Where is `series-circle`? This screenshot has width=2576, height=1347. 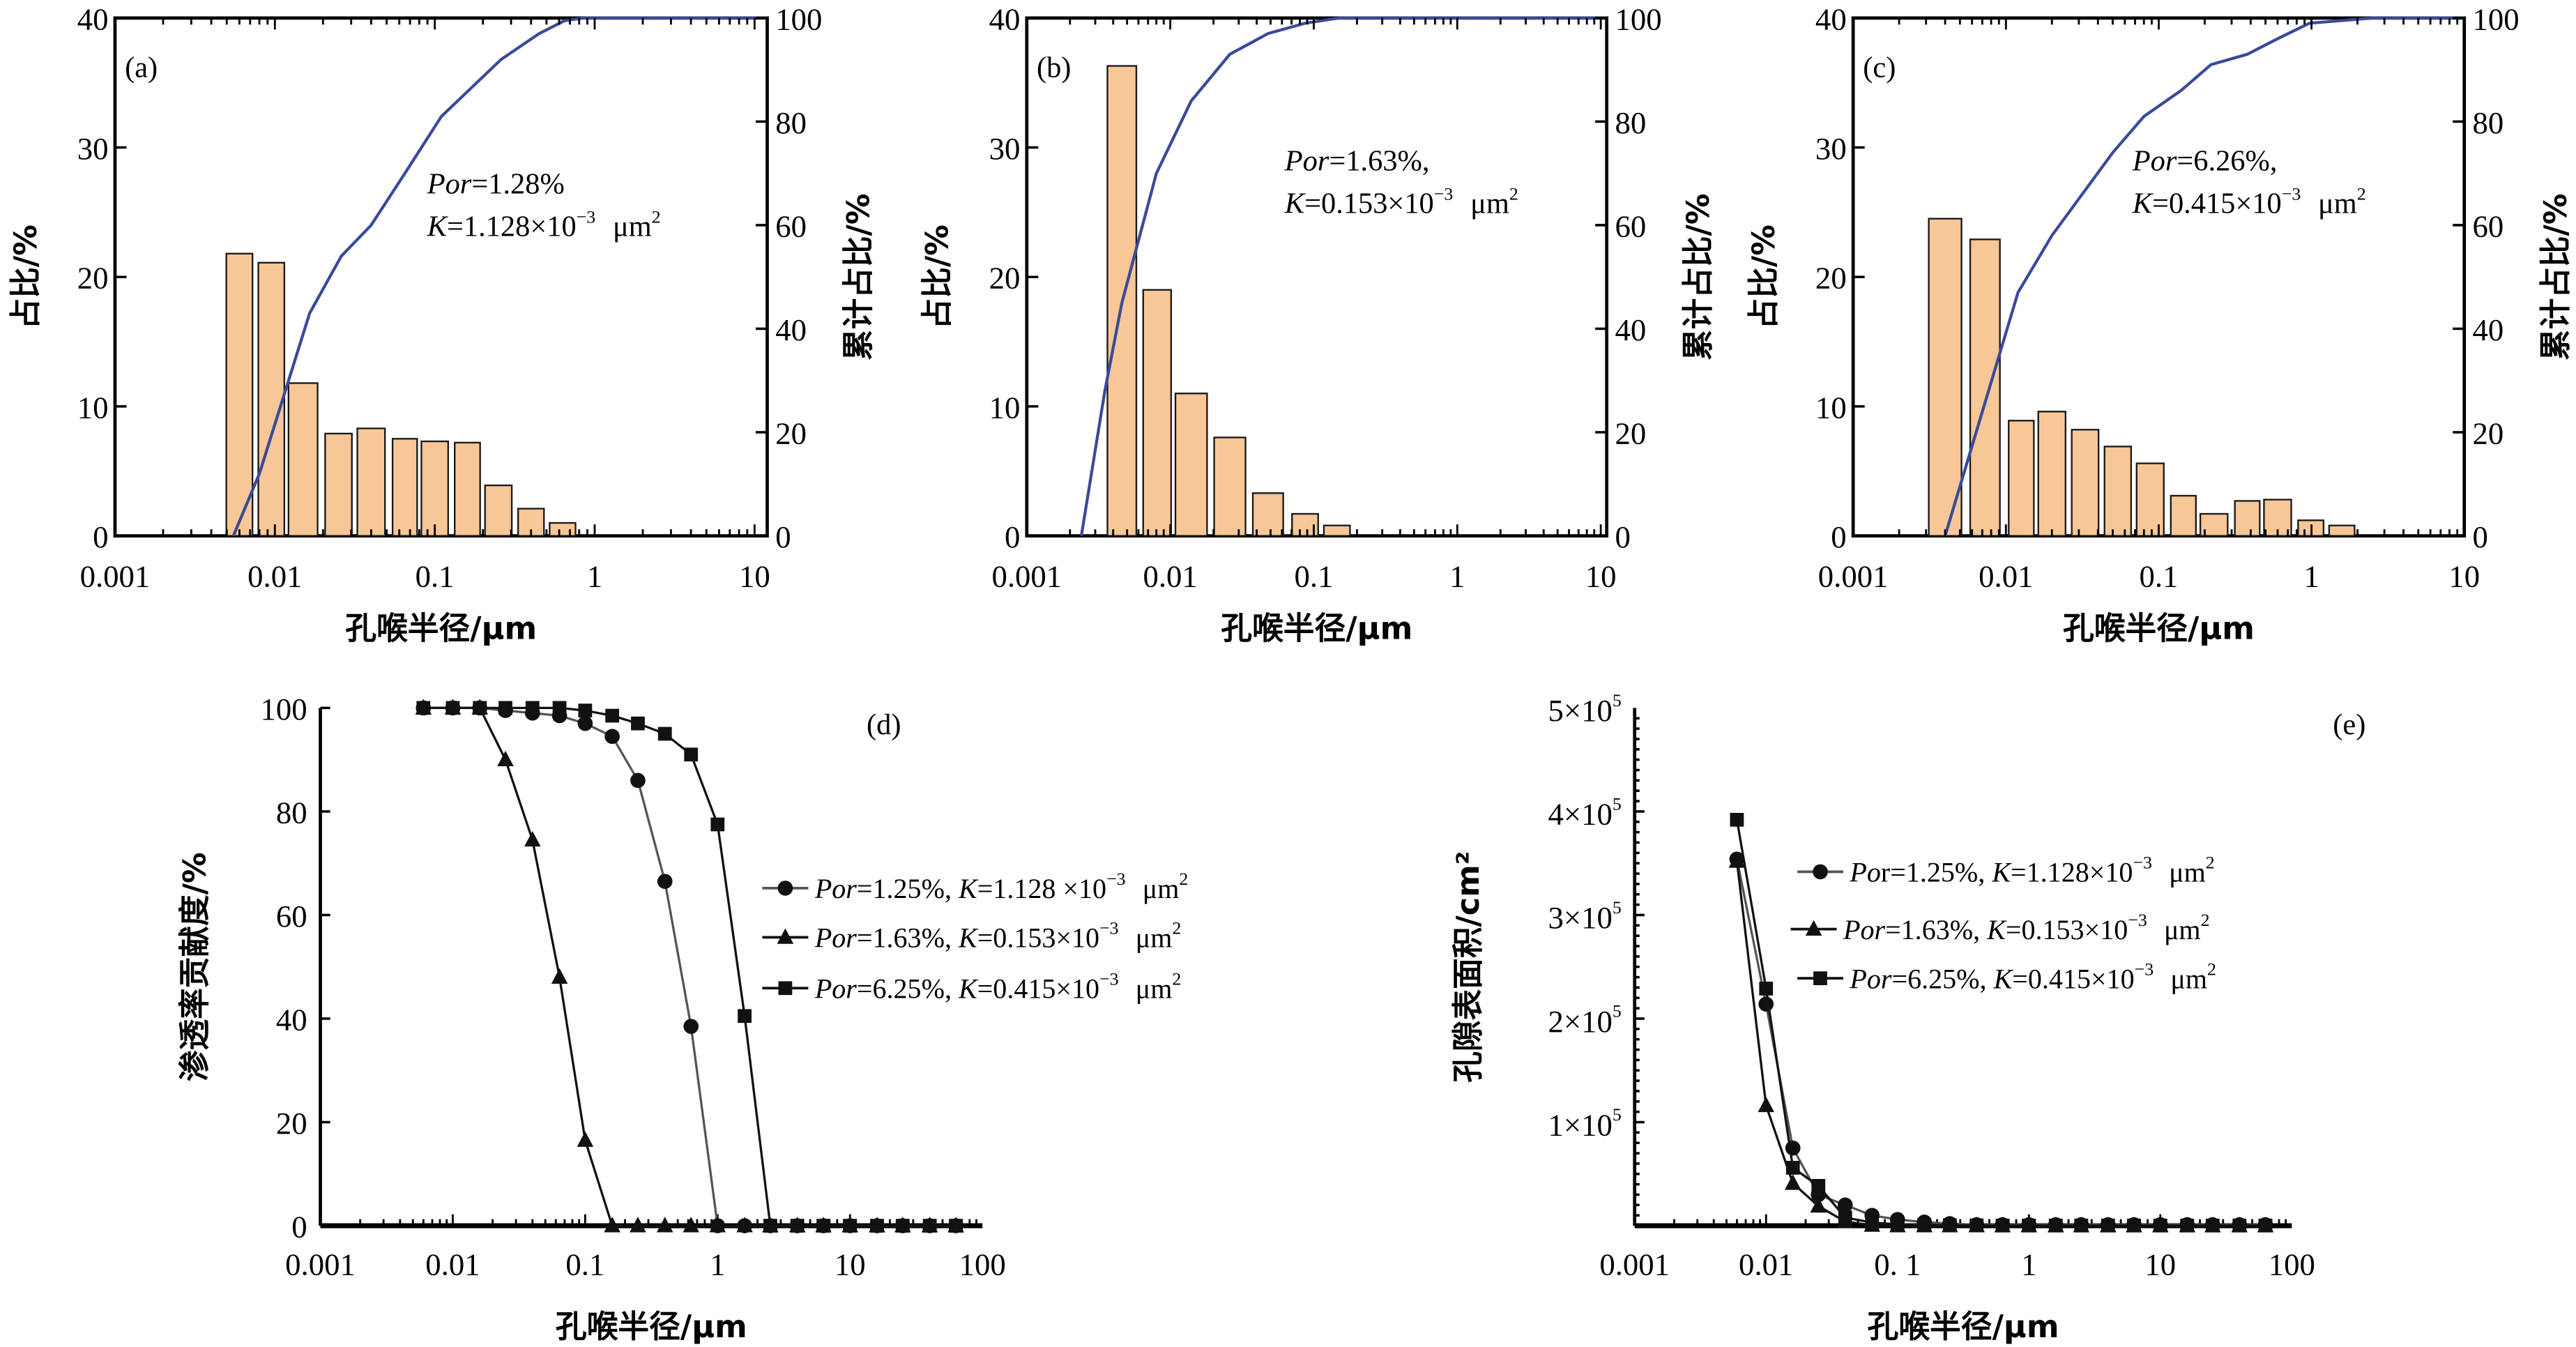
series-circle is located at coordinates (2001, 1042).